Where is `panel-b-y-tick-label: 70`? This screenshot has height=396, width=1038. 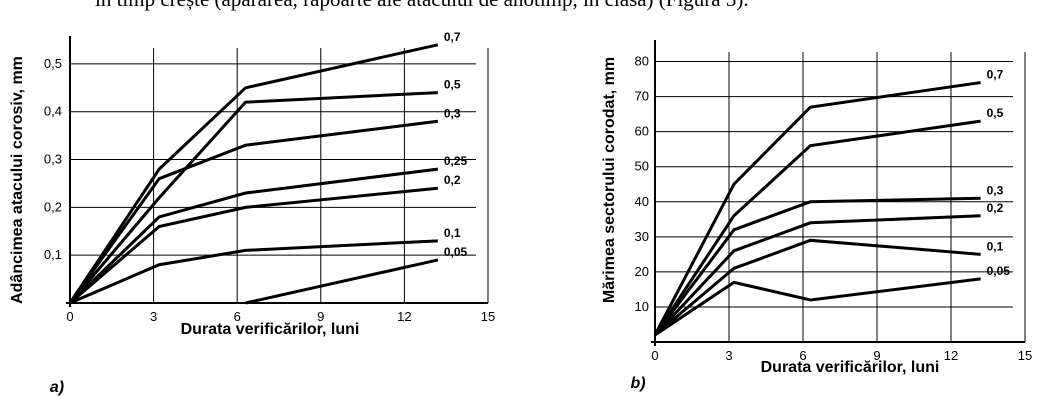 panel-b-y-tick-label: 70 is located at coordinates (642, 96).